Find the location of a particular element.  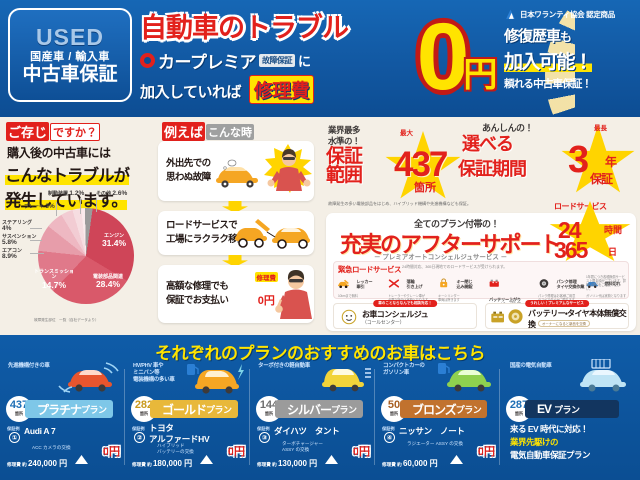

tire-icon is located at coordinates (515, 316).